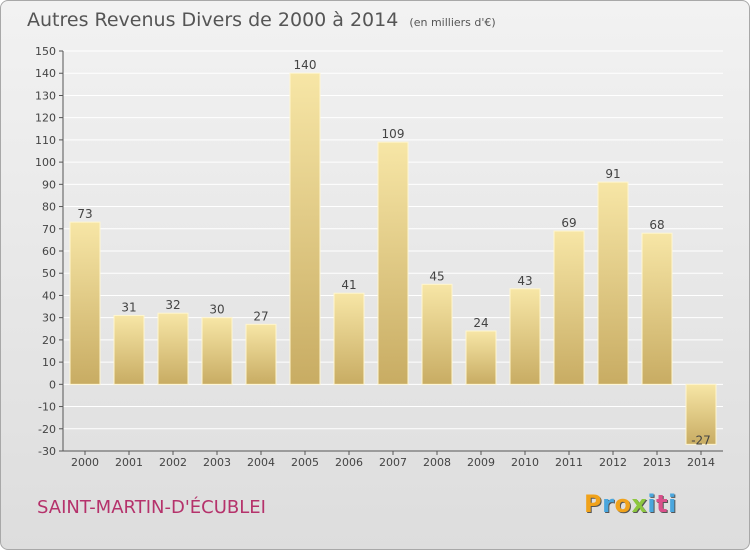  What do you see at coordinates (45, 118) in the screenshot?
I see `y-tick-label: 120` at bounding box center [45, 118].